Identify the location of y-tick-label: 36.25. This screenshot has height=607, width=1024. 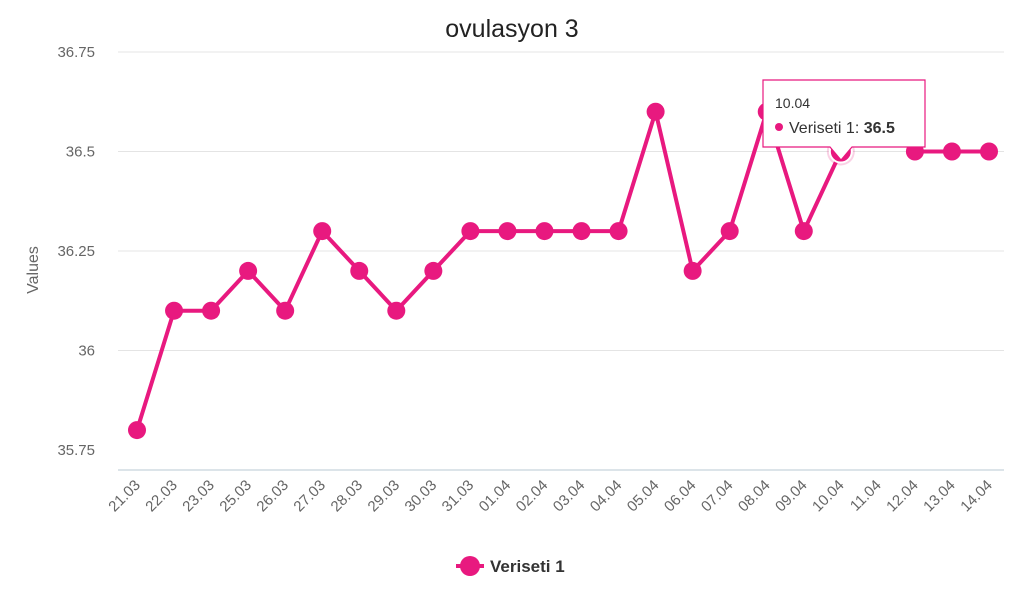
(76, 251).